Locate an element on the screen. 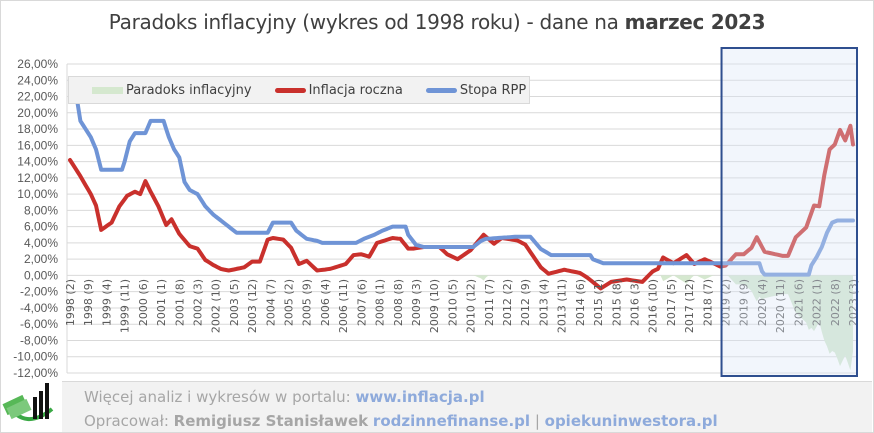  footer-text: Więcej analiz i wykresów w portalu: is located at coordinates (220, 397).